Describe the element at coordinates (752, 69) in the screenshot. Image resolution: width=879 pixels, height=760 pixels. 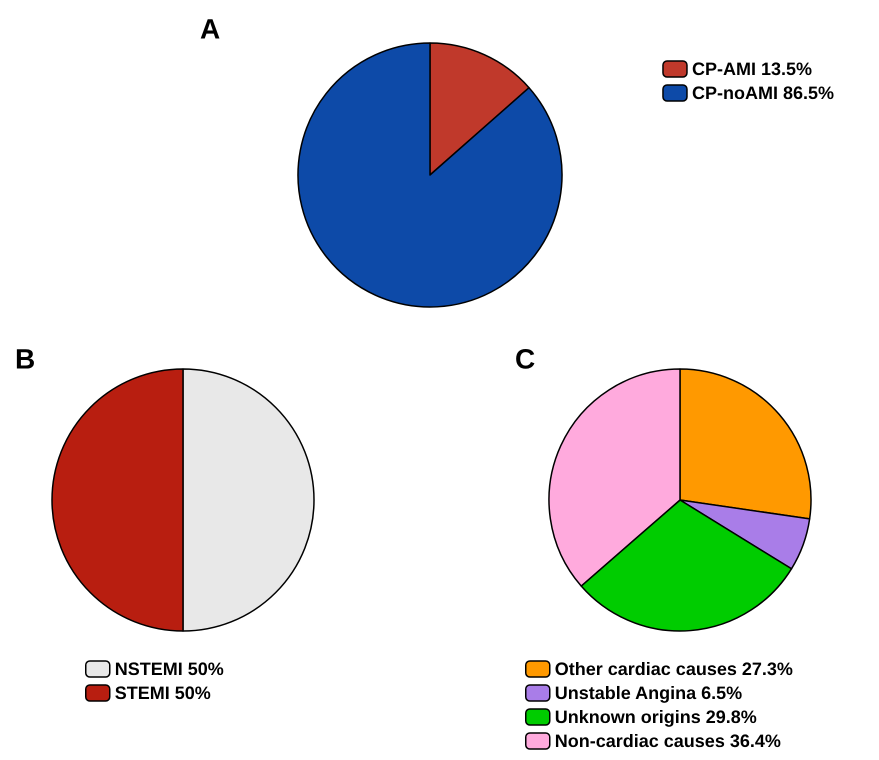
I see `legend-label: CP-AMI 13.5%` at that location.